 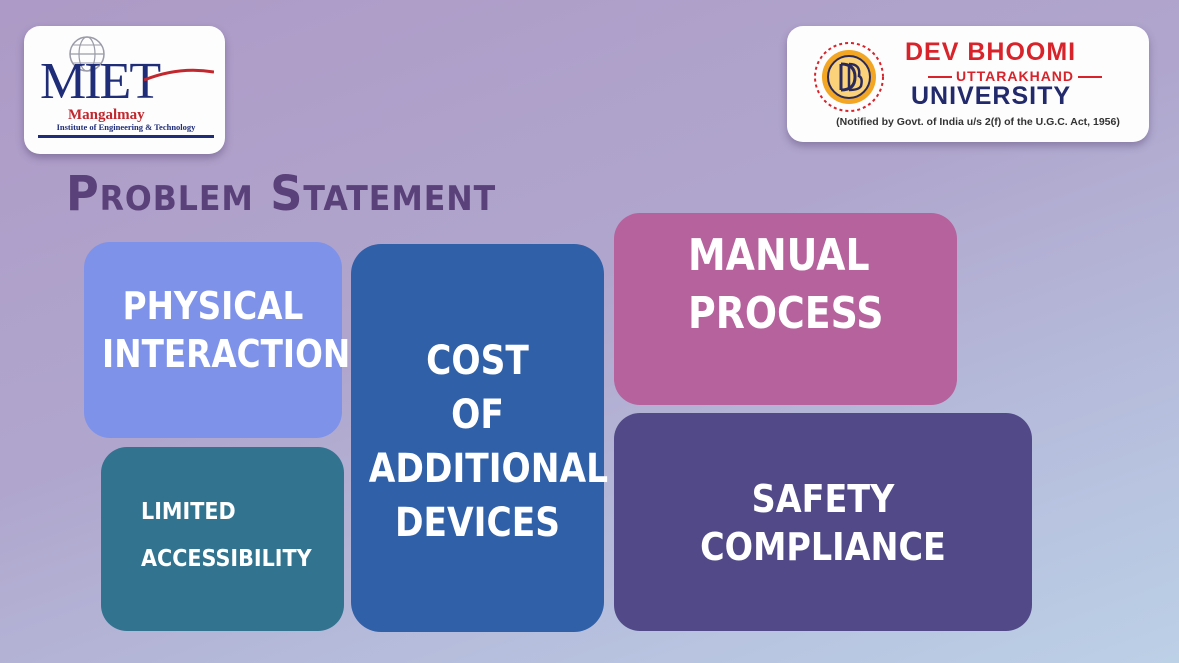 I want to click on miet-logo-underline, so click(x=126, y=136).